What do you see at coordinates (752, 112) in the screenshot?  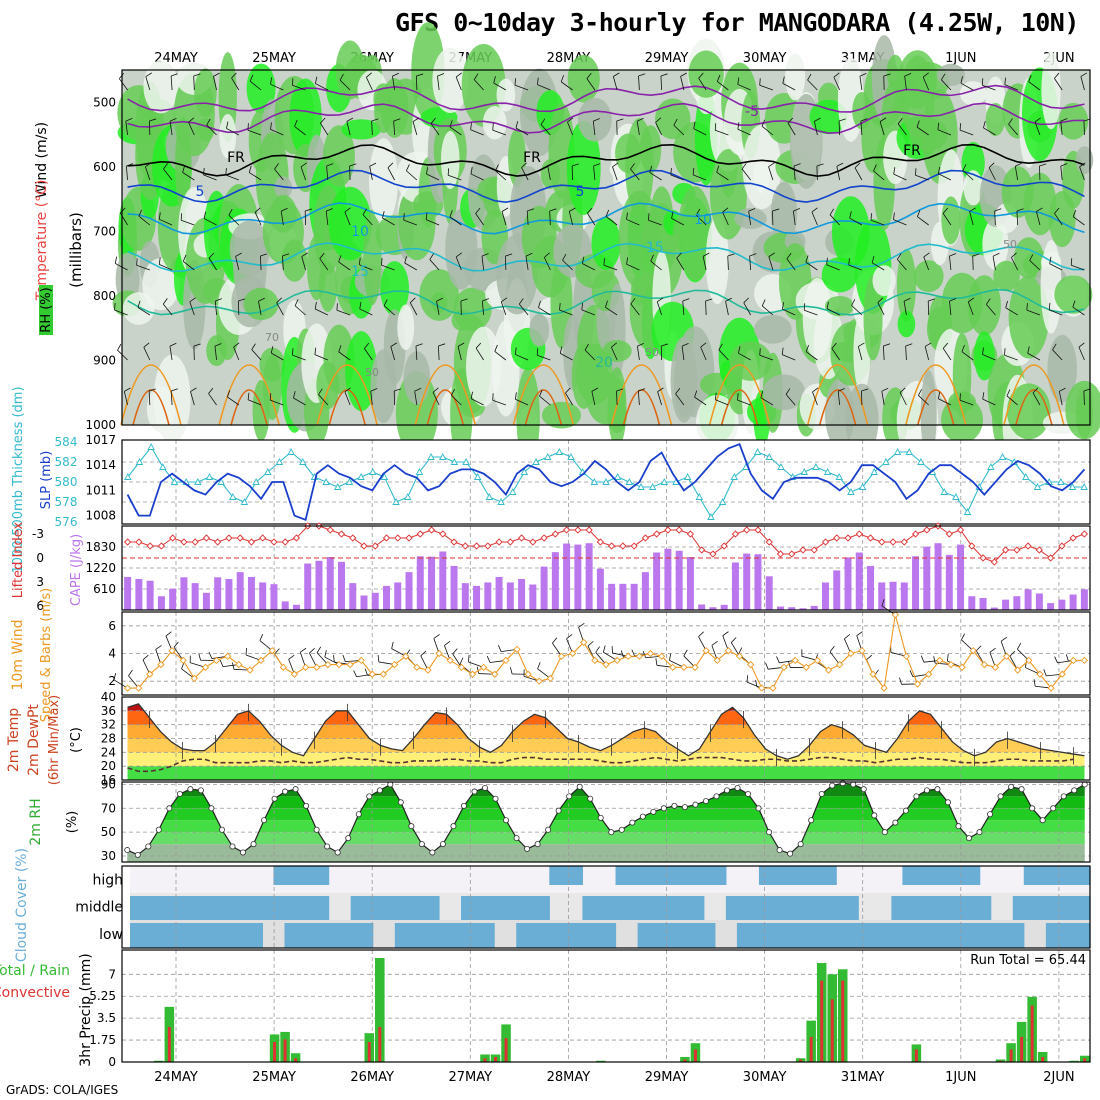 I see `isotherm-label: -5` at bounding box center [752, 112].